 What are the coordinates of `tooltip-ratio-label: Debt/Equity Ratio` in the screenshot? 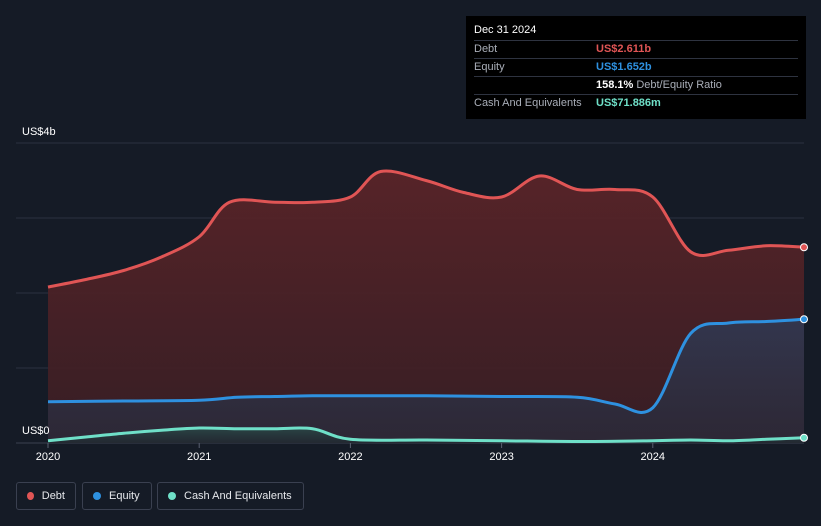 It's located at (679, 85).